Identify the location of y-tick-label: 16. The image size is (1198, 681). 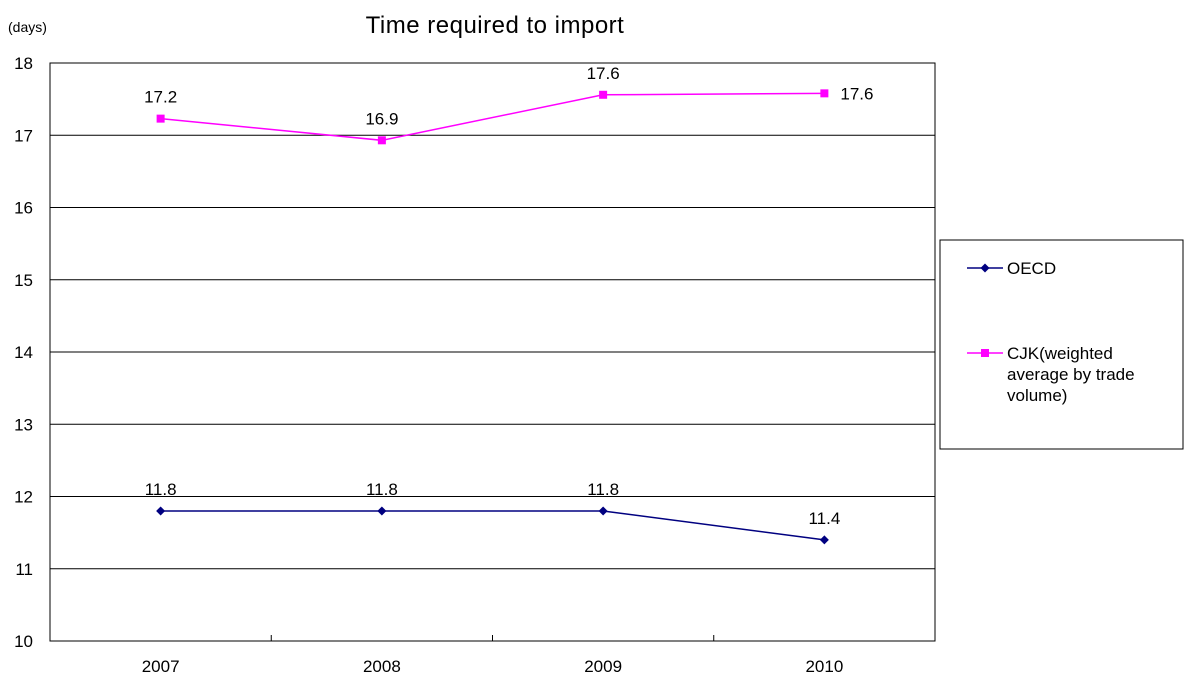
(23, 208).